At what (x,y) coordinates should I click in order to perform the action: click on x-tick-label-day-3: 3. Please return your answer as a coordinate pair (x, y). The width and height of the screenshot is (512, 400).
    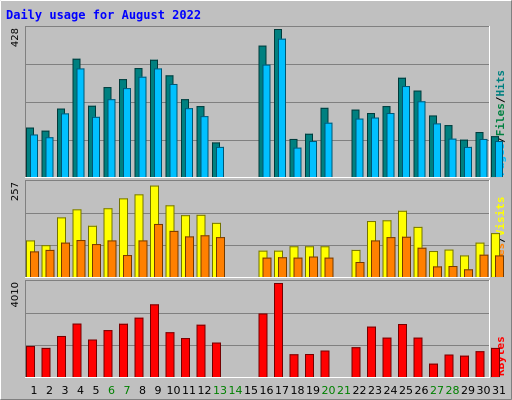
    Looking at the image, I should click on (65, 390).